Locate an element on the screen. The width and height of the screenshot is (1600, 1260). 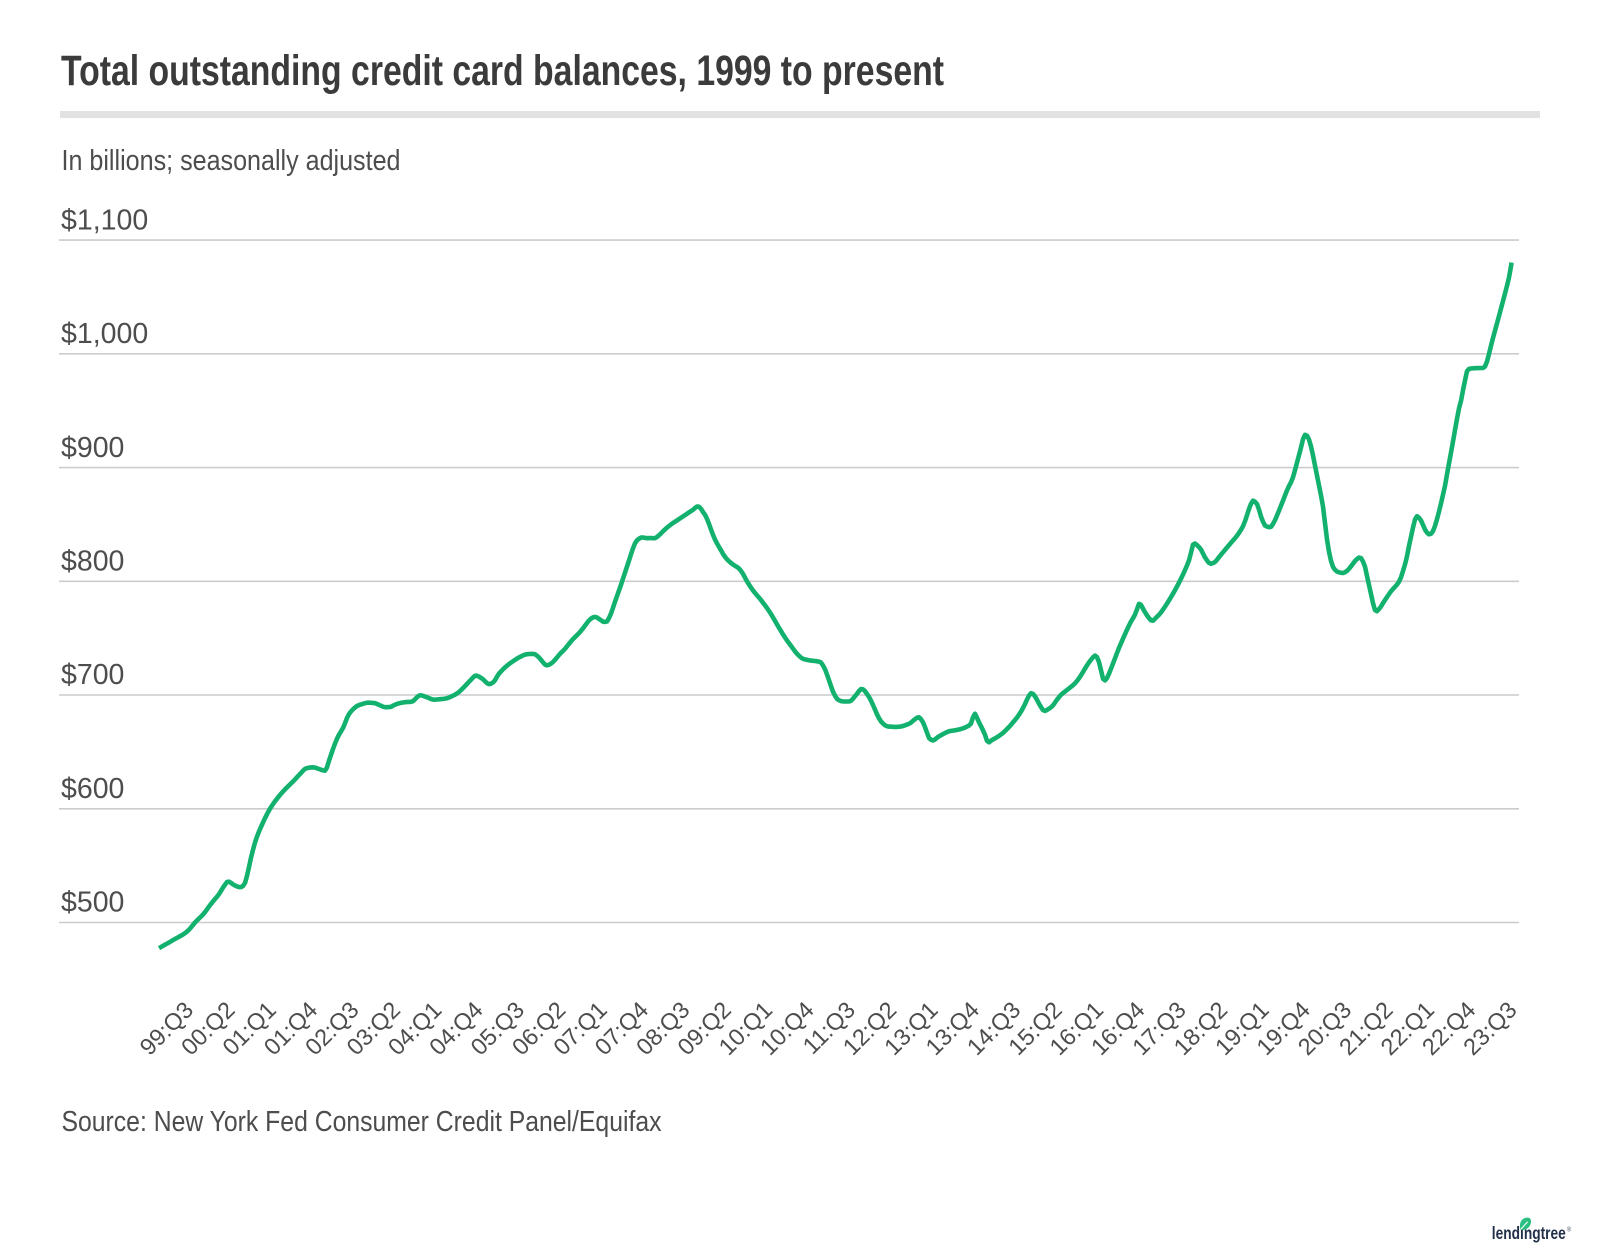
svg-text: lendingtree is located at coordinates (1529, 1233).